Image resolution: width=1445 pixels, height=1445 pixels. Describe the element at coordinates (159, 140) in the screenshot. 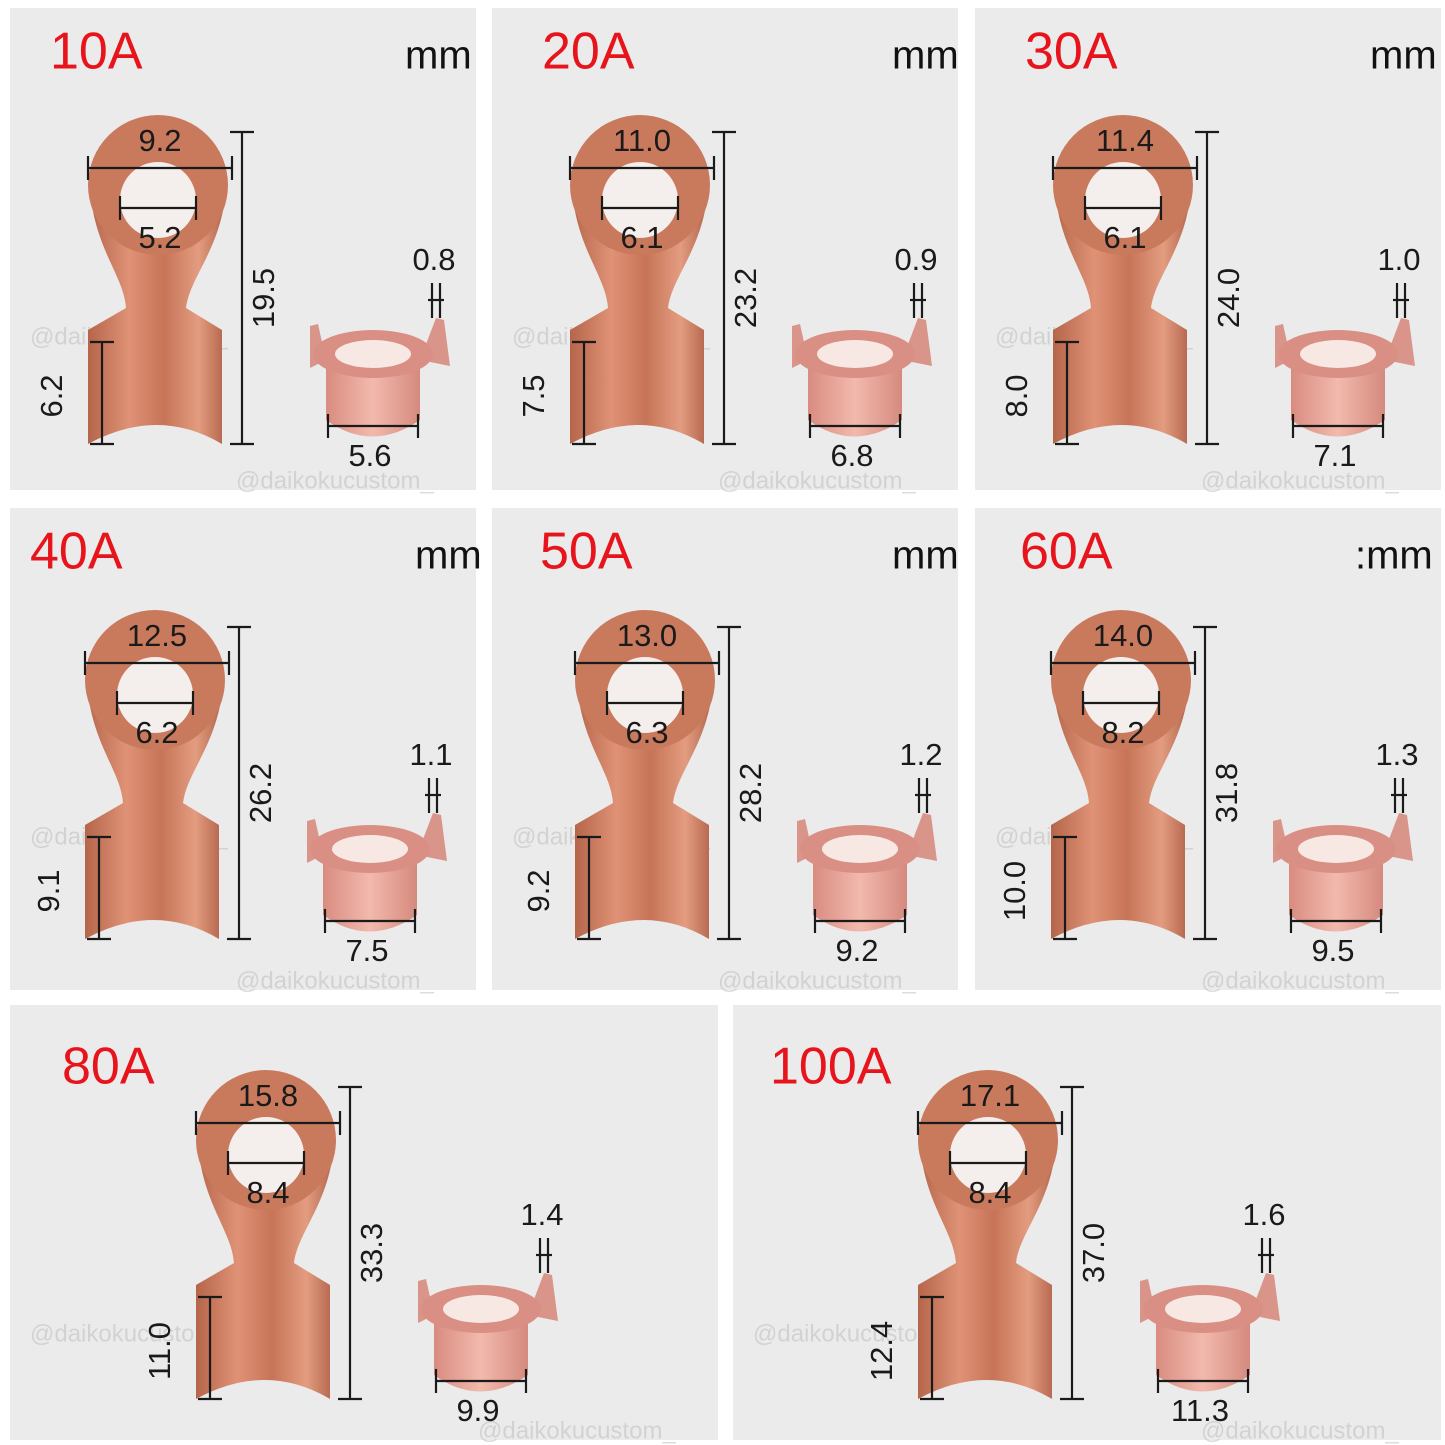

I see `width-label: 9.2` at that location.